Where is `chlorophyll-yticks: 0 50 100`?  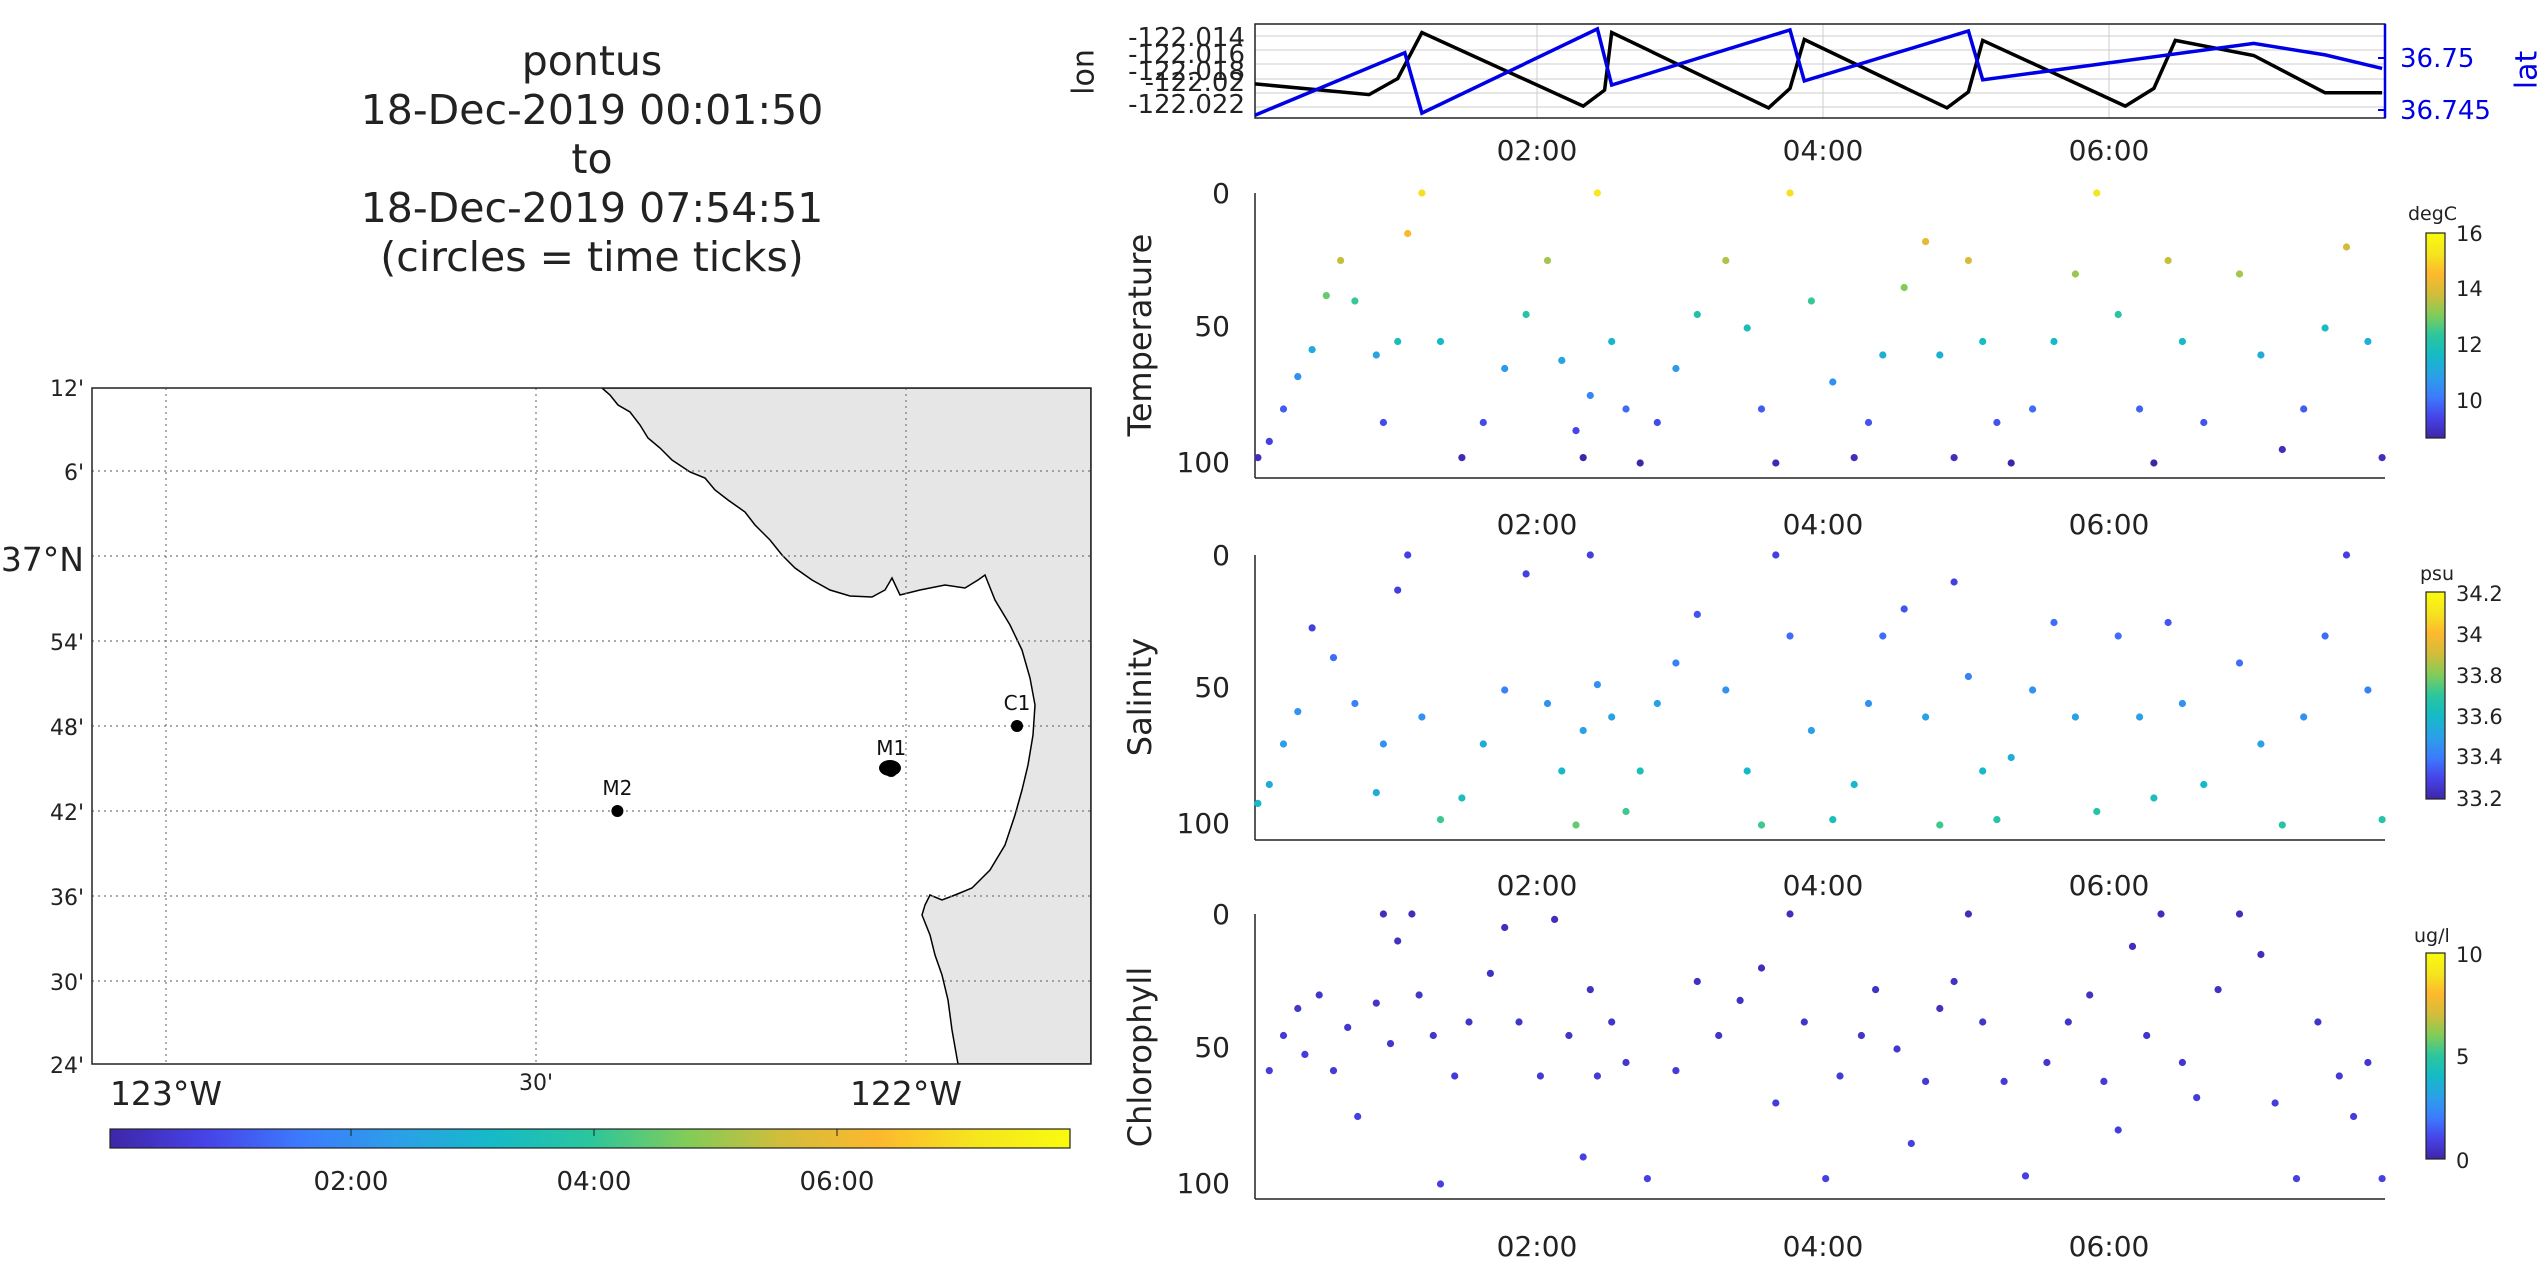 chlorophyll-yticks: 0 50 100 is located at coordinates (1203, 1049).